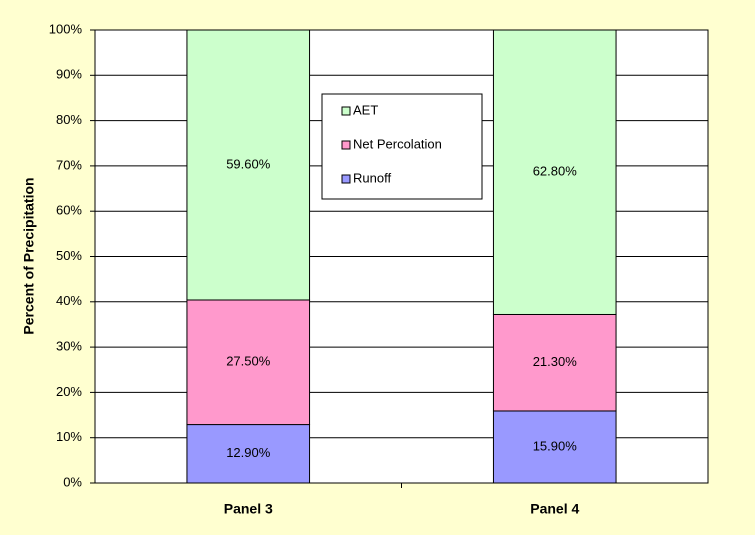 The height and width of the screenshot is (535, 755). I want to click on y-tick-label: 90%, so click(69, 74).